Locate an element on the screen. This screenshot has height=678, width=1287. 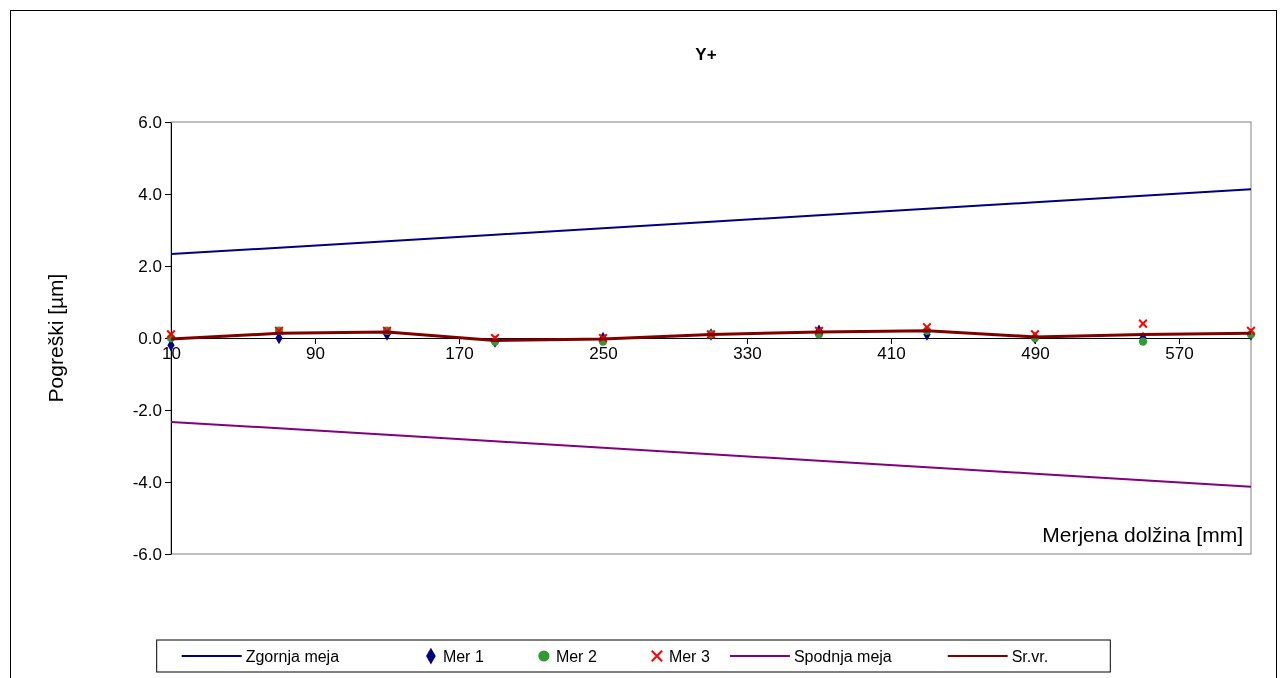
y-tick-label: -6.0 is located at coordinates (147, 554).